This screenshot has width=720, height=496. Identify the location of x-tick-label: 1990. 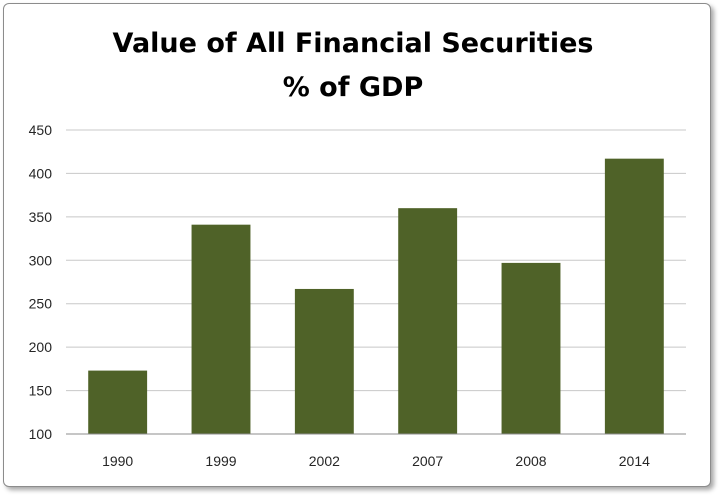
(117, 461).